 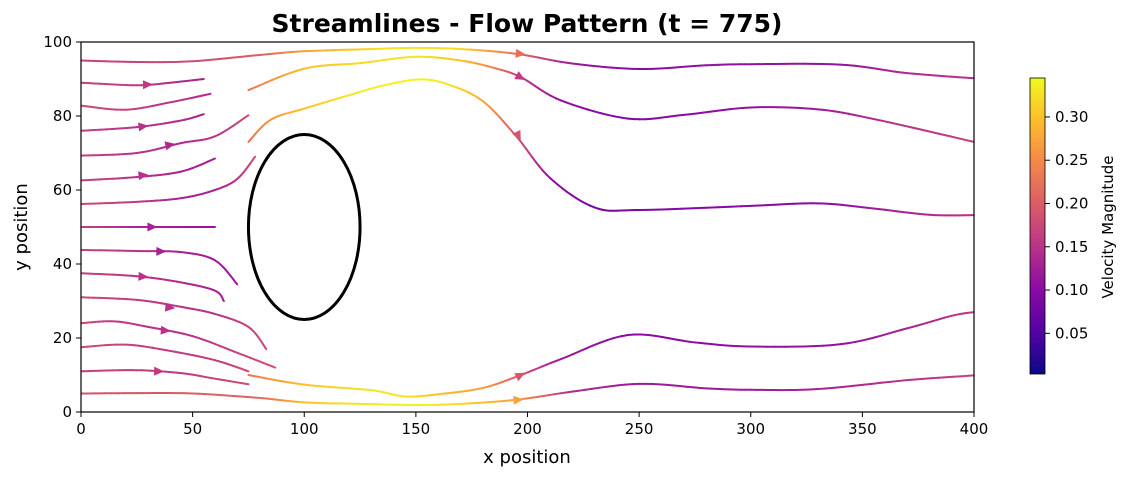 What do you see at coordinates (1071, 203) in the screenshot?
I see `colorbar-tick-label: 0.20` at bounding box center [1071, 203].